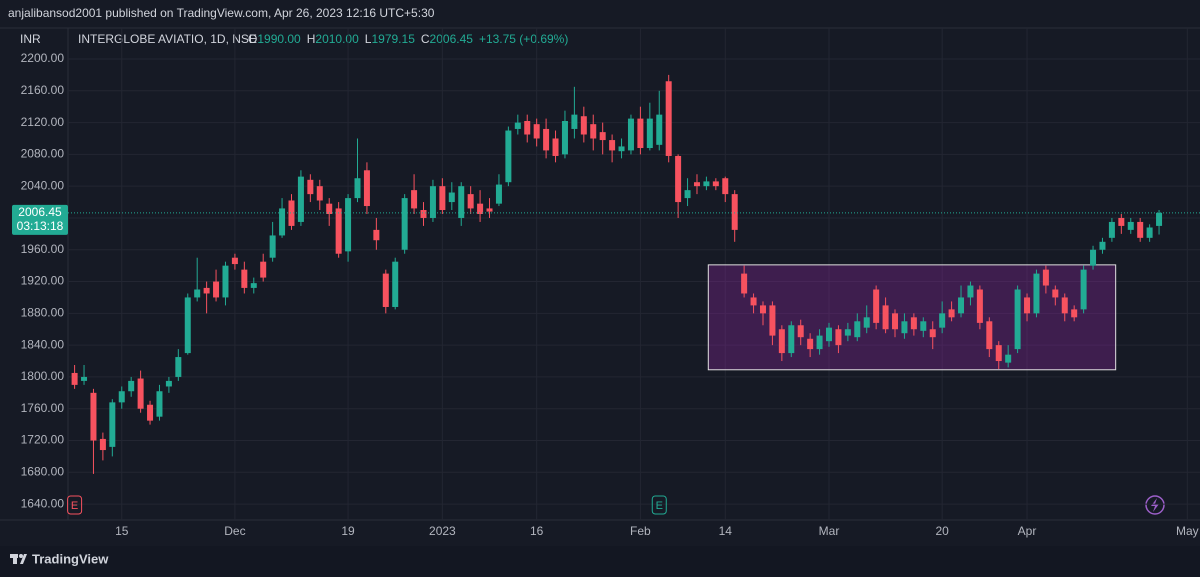  What do you see at coordinates (43, 90) in the screenshot?
I see `y-tick-label: 2160.00` at bounding box center [43, 90].